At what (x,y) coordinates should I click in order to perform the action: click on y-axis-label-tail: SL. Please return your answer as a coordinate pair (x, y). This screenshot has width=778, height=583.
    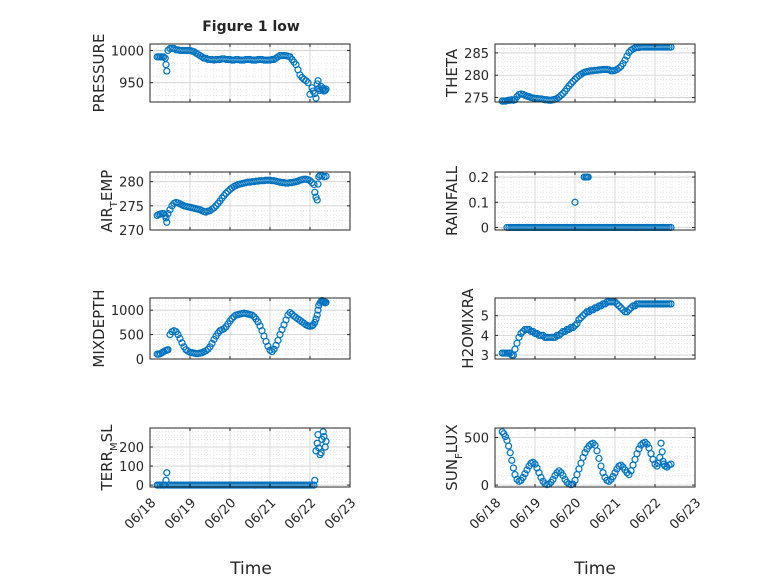
    Looking at the image, I should click on (107, 433).